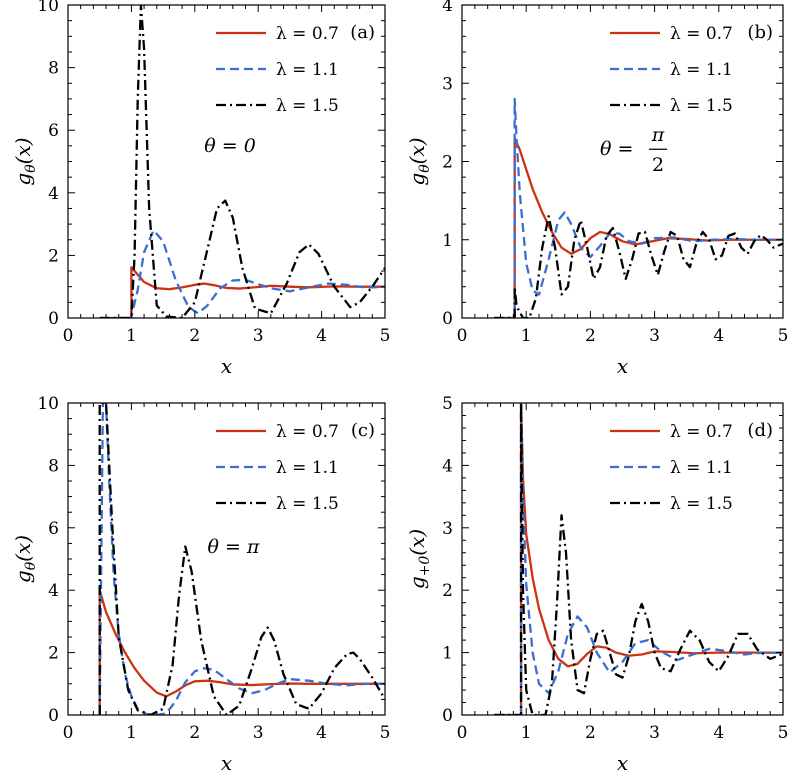 The width and height of the screenshot is (789, 775). I want to click on y-axis-label: g+0(x), so click(419, 559).